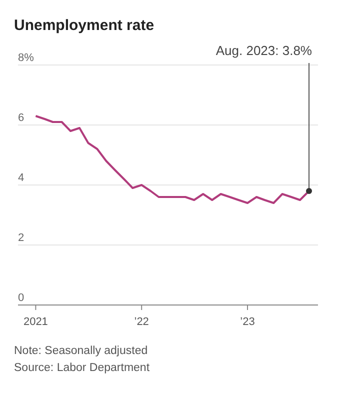 The image size is (345, 395). Describe the element at coordinates (247, 322) in the screenshot. I see `x-tick-label: ’23` at that location.